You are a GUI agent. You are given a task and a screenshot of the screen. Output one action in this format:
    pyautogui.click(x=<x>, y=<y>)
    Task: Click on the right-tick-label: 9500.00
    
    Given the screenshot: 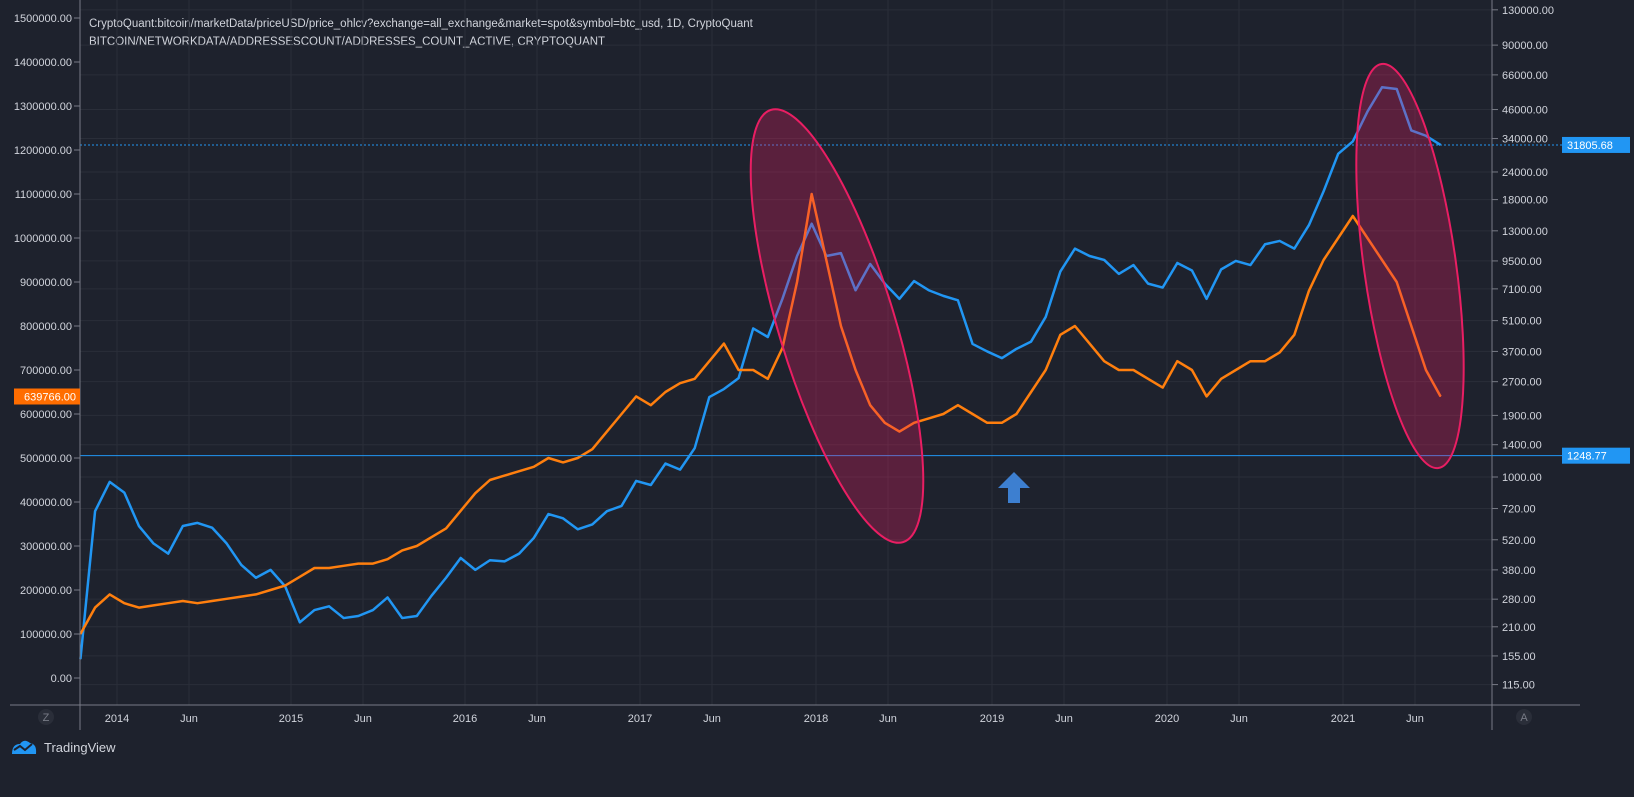 What is the action you would take?
    pyautogui.click(x=1522, y=262)
    